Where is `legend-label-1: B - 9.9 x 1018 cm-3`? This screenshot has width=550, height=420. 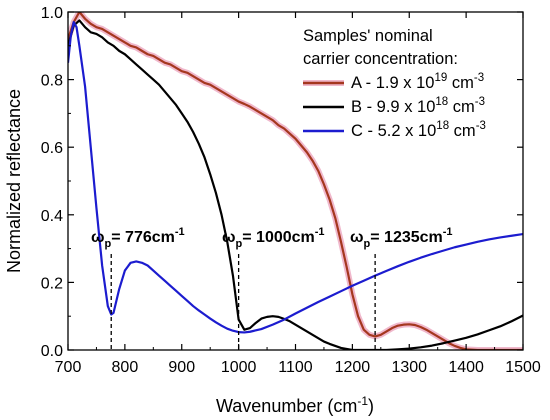 legend-label-1: B - 9.9 x 1018 cm-3 is located at coordinates (418, 106).